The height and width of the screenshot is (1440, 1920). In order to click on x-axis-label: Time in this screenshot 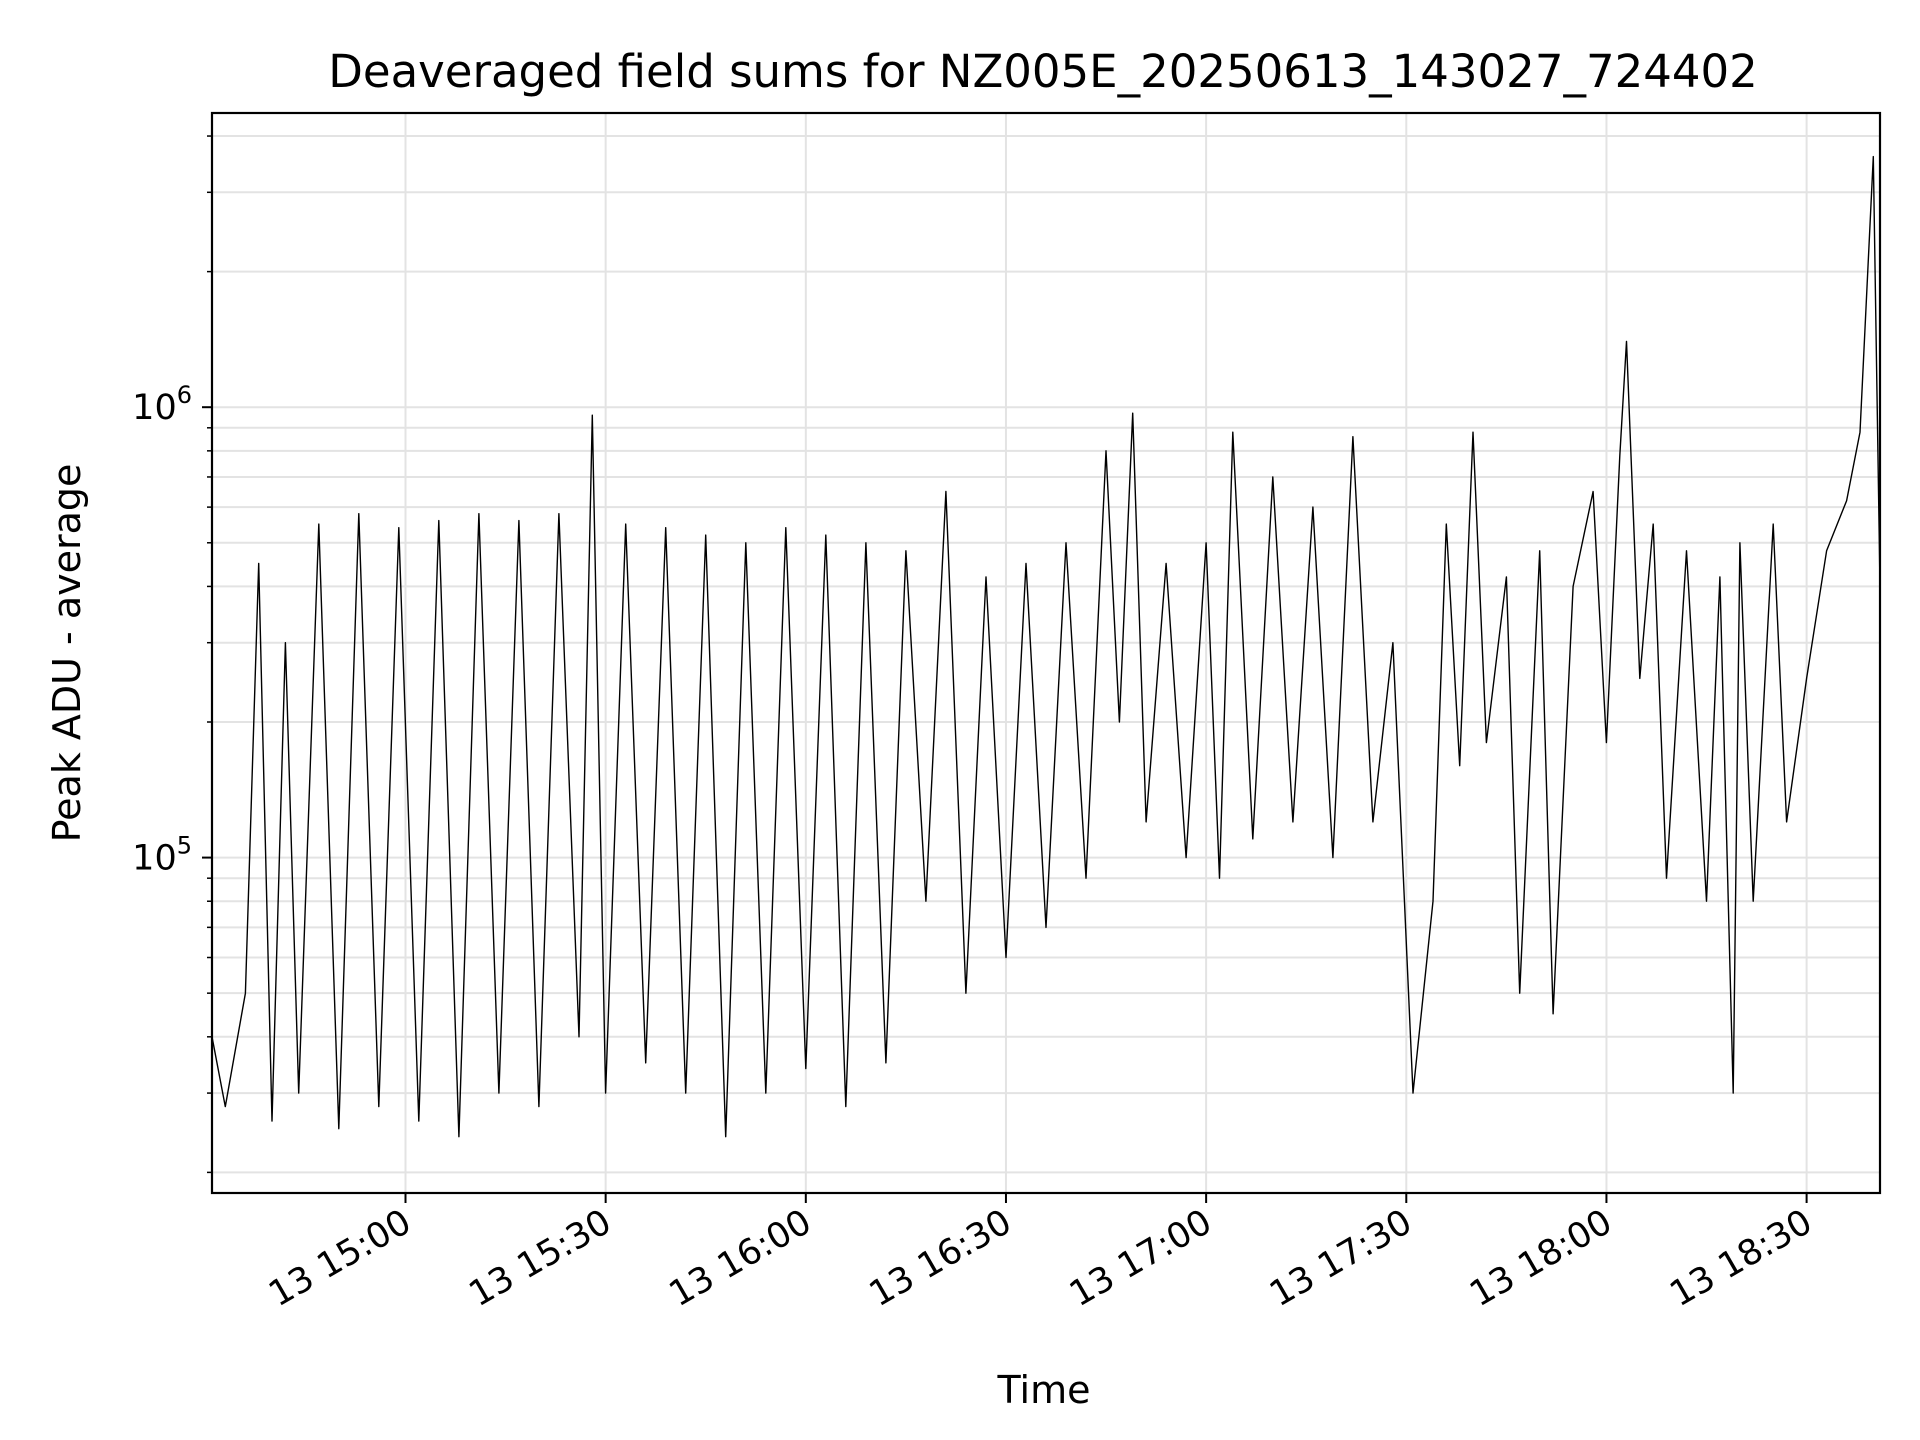, I will do `click(1044, 1390)`.